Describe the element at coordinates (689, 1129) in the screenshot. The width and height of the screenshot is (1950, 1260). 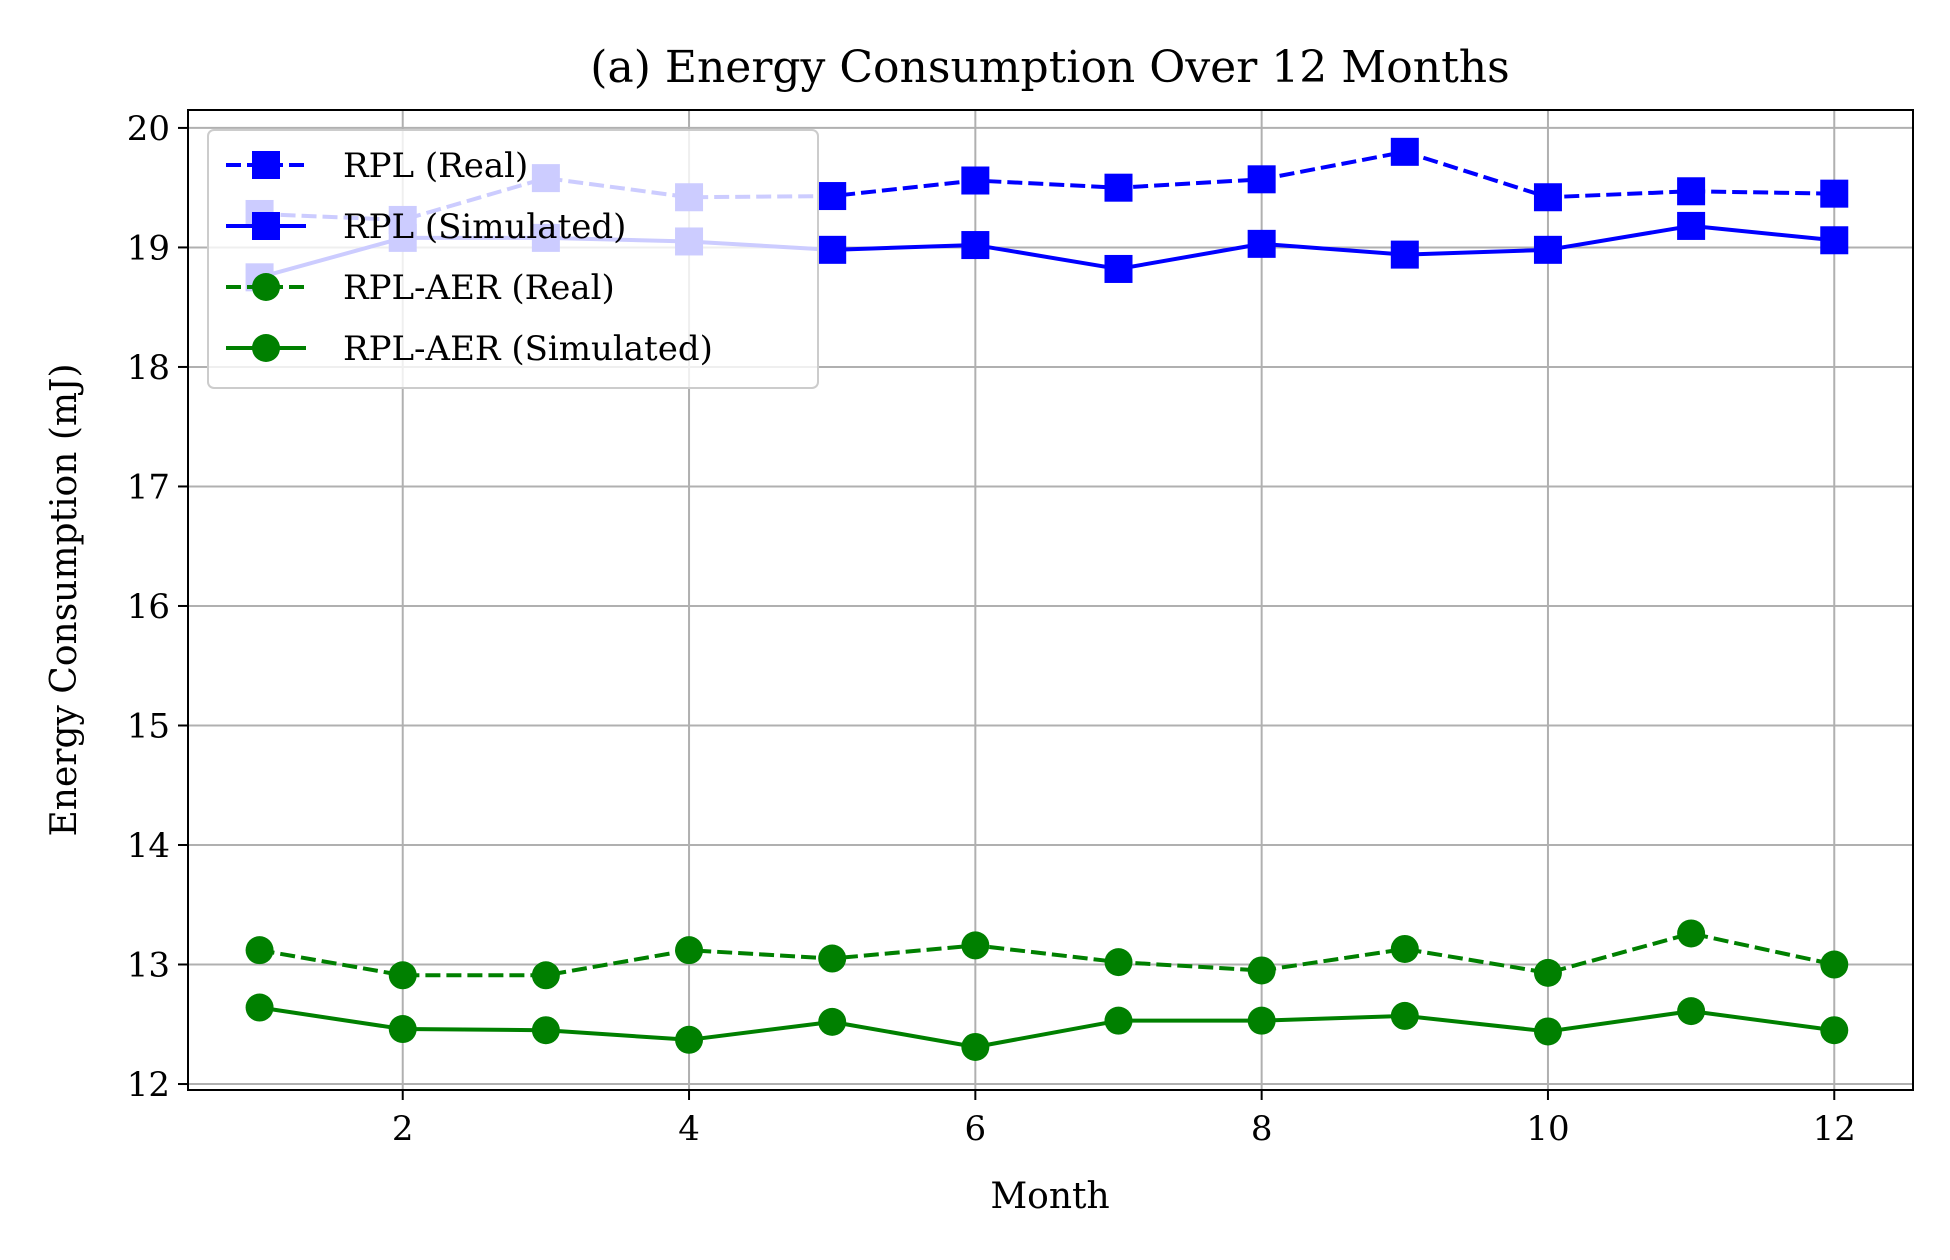
I see `x-tick-label: 4` at that location.